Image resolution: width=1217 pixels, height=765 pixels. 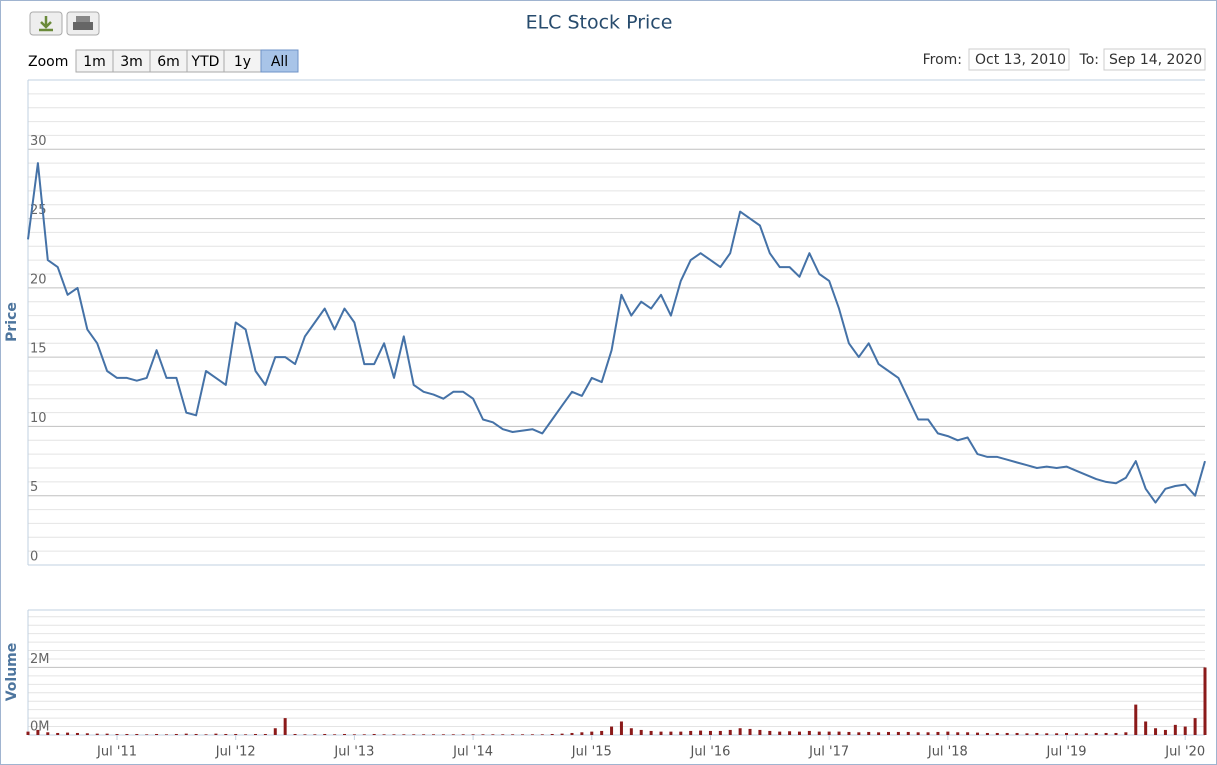 What do you see at coordinates (12, 322) in the screenshot?
I see `y-axis-title: Price` at bounding box center [12, 322].